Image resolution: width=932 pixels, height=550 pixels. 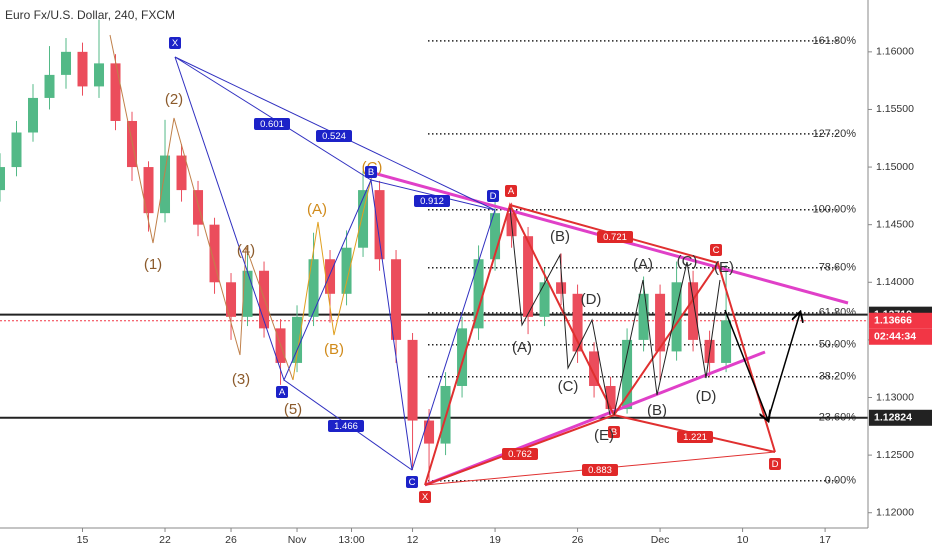 What do you see at coordinates (895, 109) in the screenshot?
I see `y-tick-label: 1.15500` at bounding box center [895, 109].